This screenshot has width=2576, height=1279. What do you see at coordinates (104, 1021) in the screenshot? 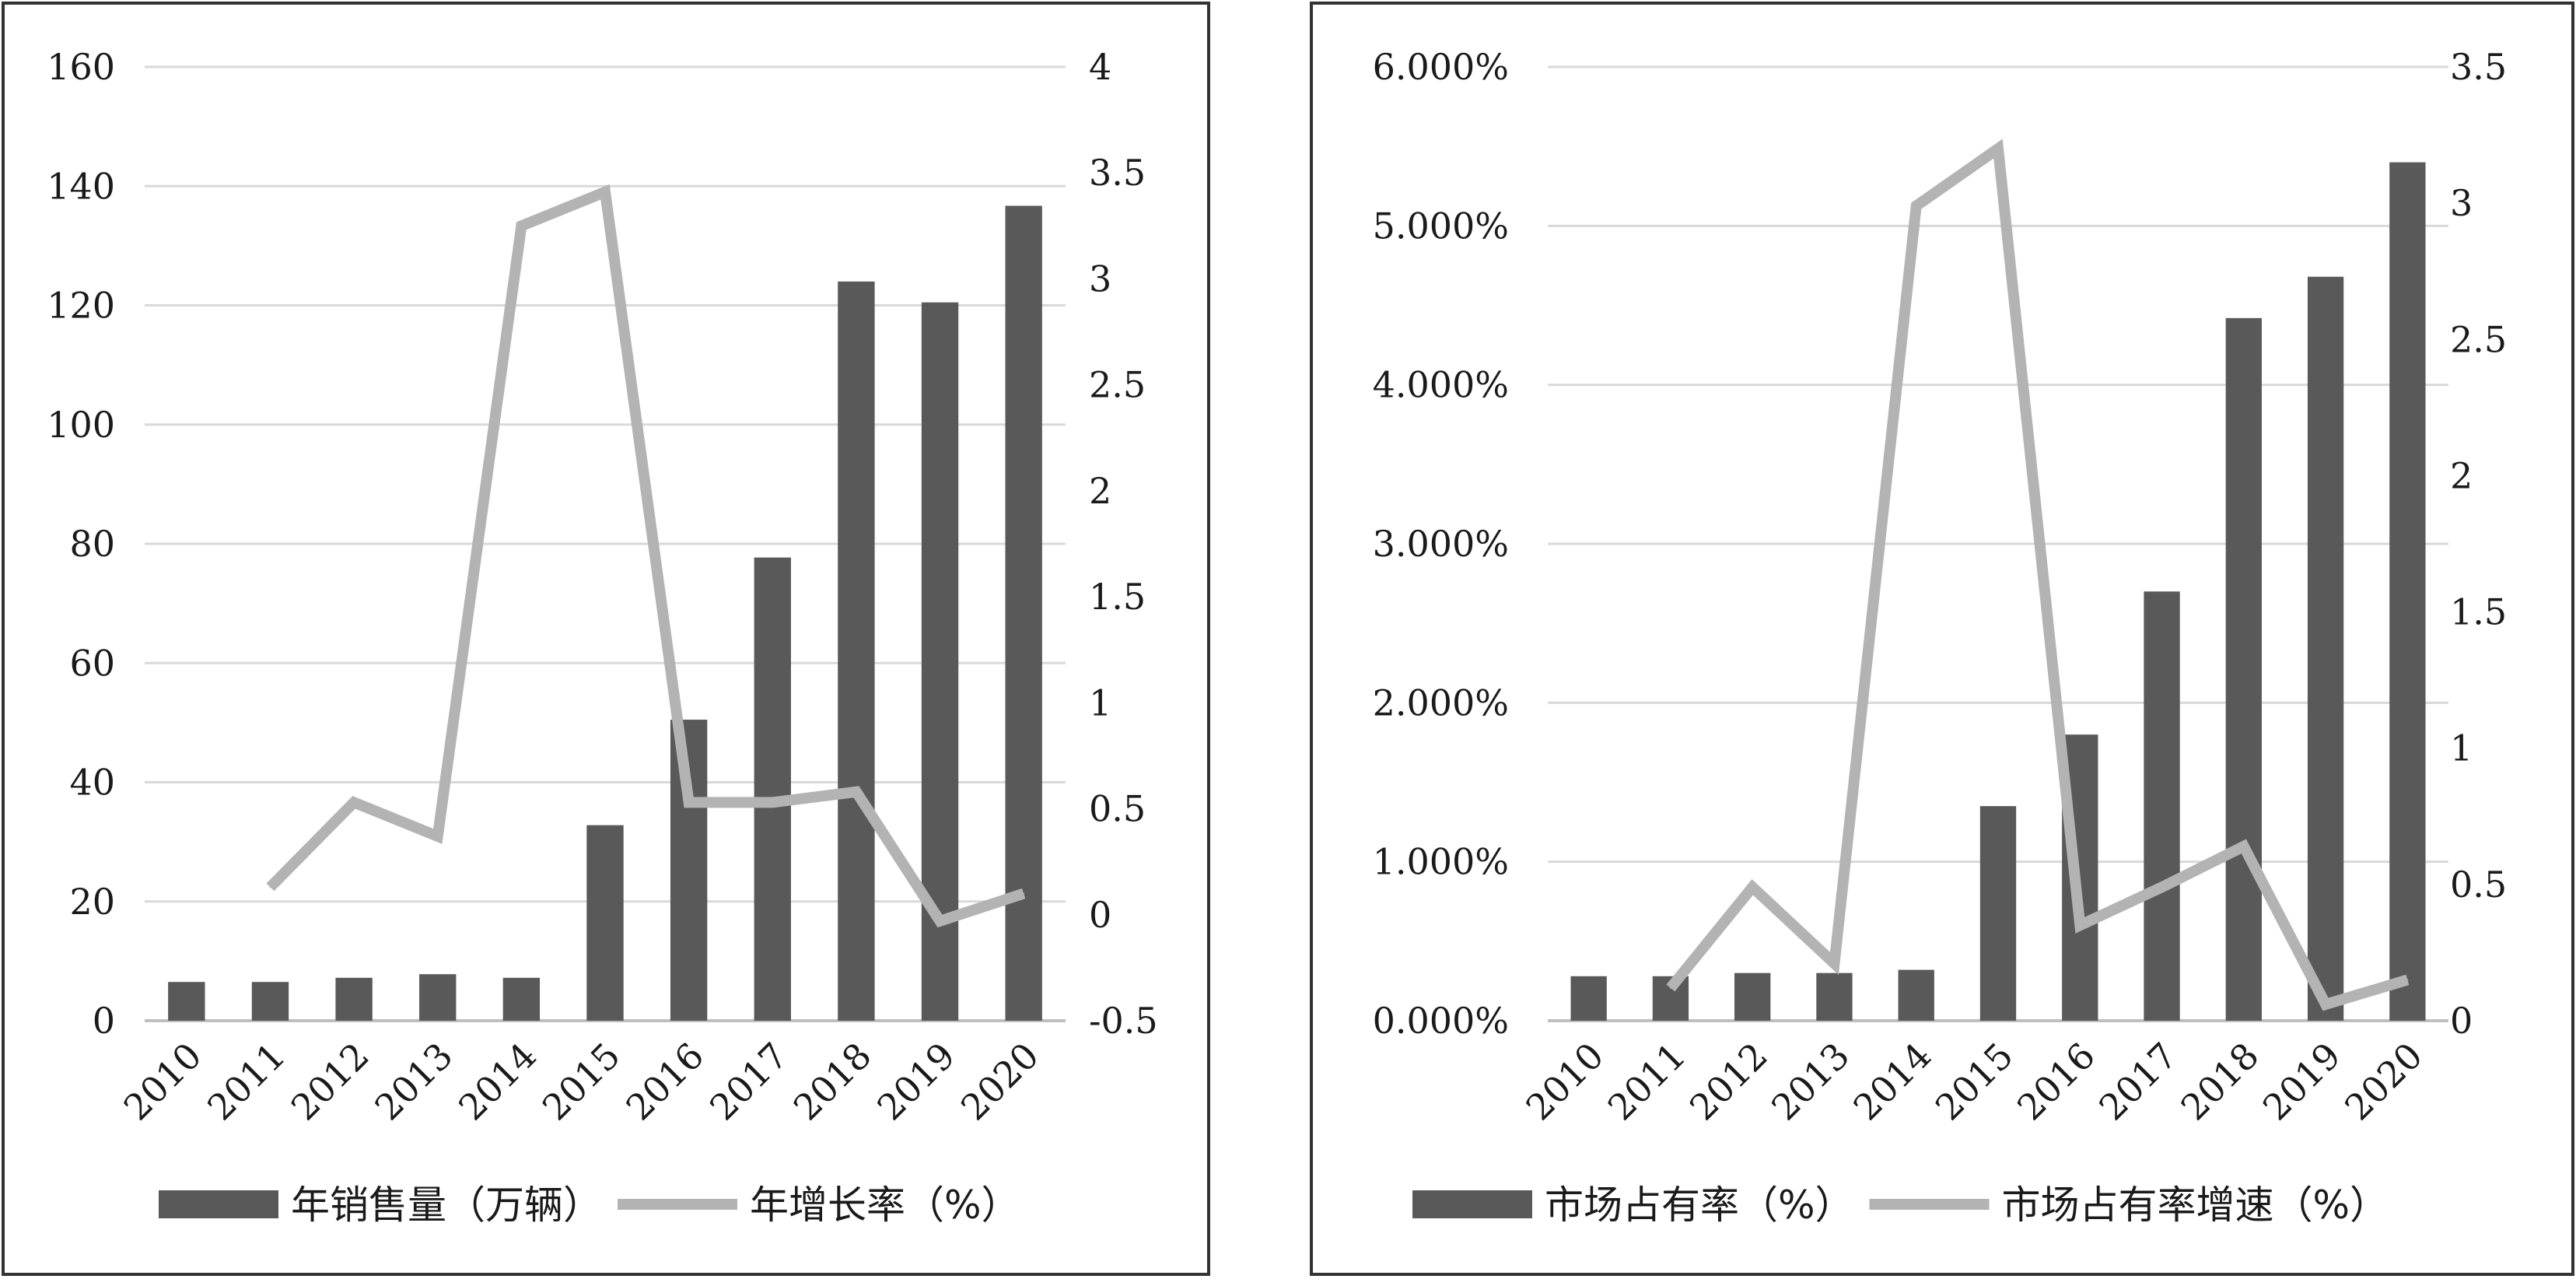
I see `y-left-tick-label: 0` at bounding box center [104, 1021].